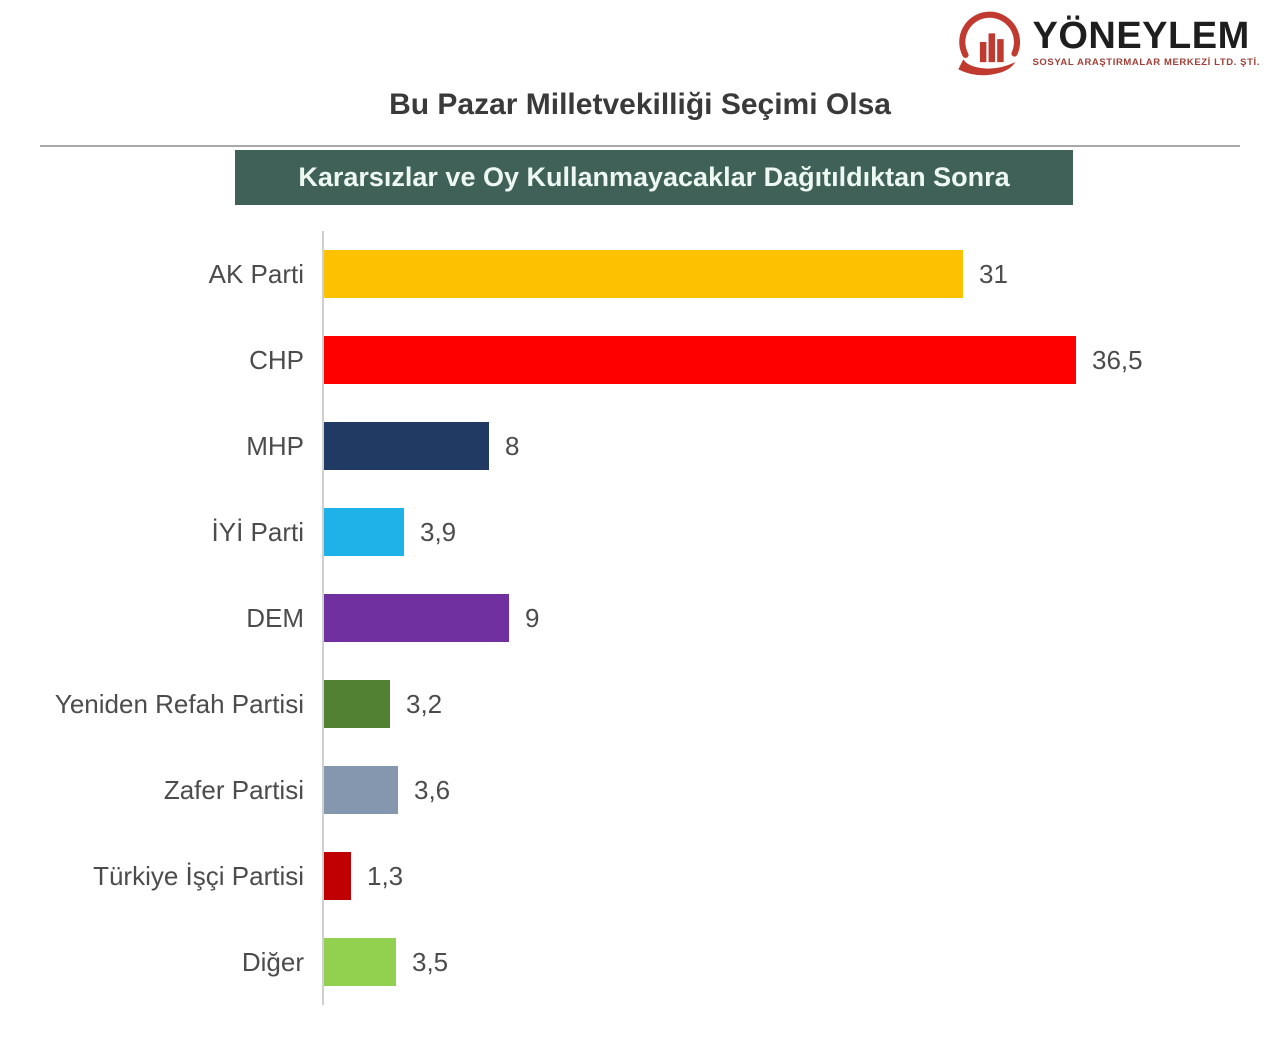  What do you see at coordinates (360, 962) in the screenshot?
I see `bar-diger` at bounding box center [360, 962].